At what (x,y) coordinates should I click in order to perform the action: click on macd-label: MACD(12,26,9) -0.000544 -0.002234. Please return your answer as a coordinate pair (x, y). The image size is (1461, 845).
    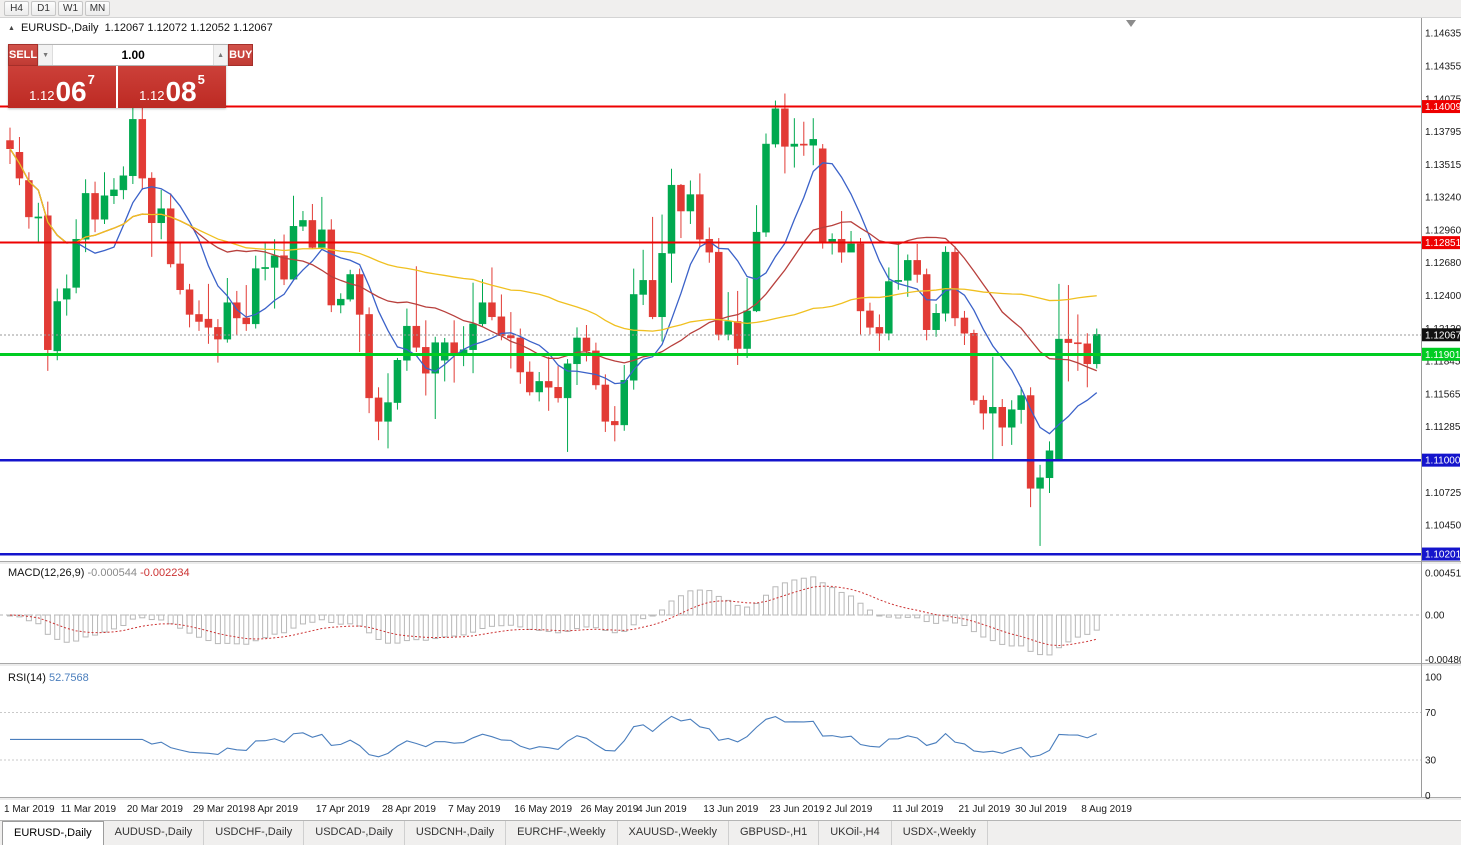
    Looking at the image, I should click on (99, 573).